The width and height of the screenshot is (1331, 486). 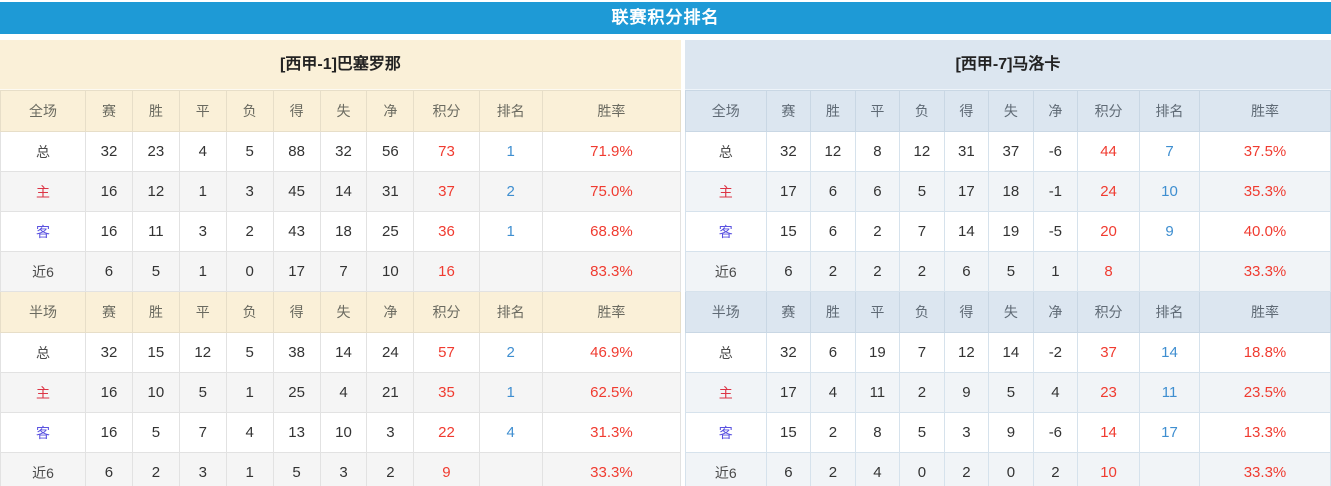 I want to click on stat-cell: 17, so click(x=788, y=191).